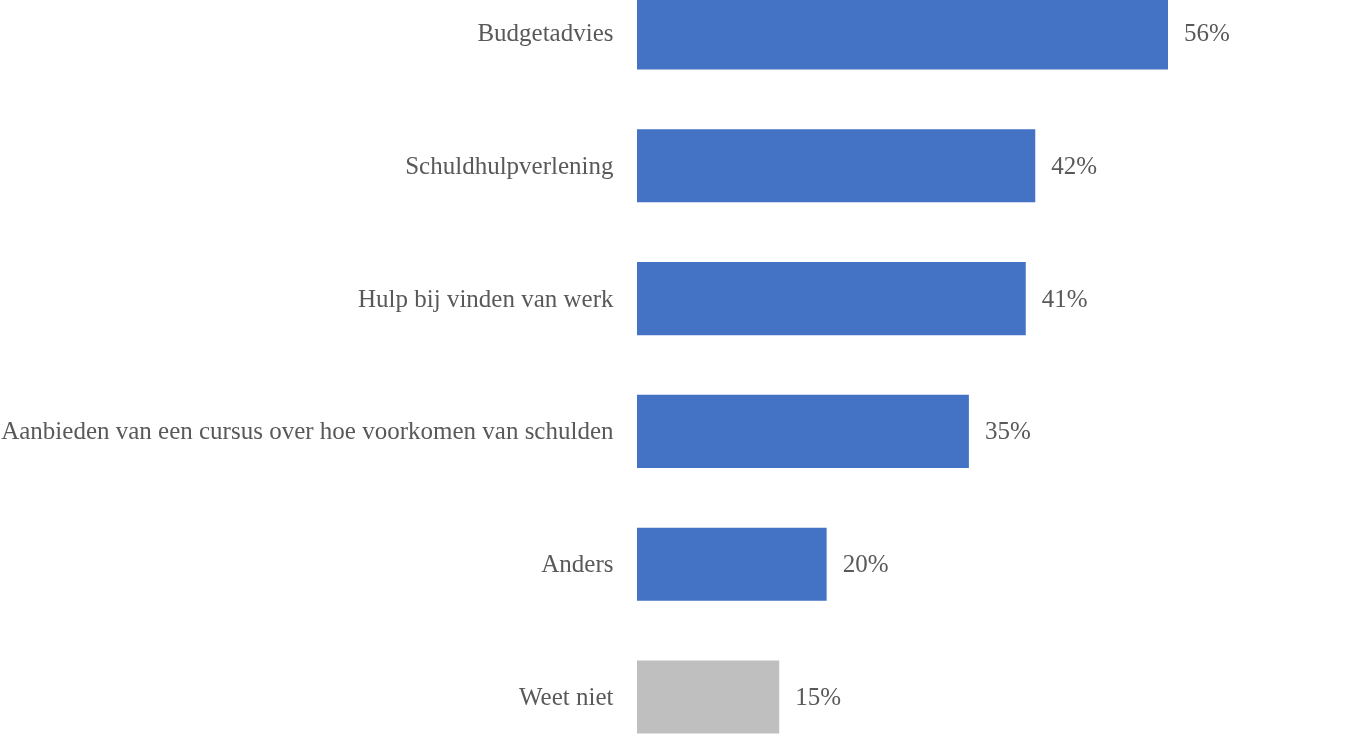 Image resolution: width=1368 pixels, height=756 pixels. I want to click on data-label: 15%, so click(818, 696).